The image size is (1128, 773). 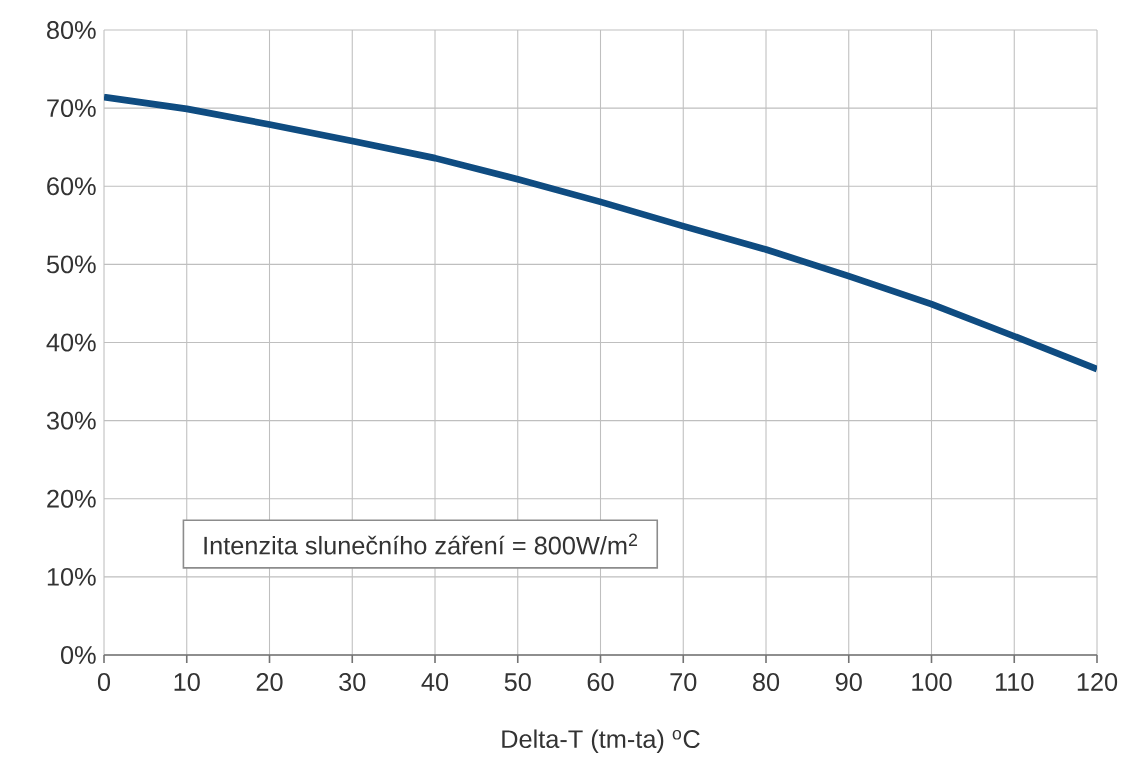 I want to click on x-tick-label: 60, so click(x=600, y=682).